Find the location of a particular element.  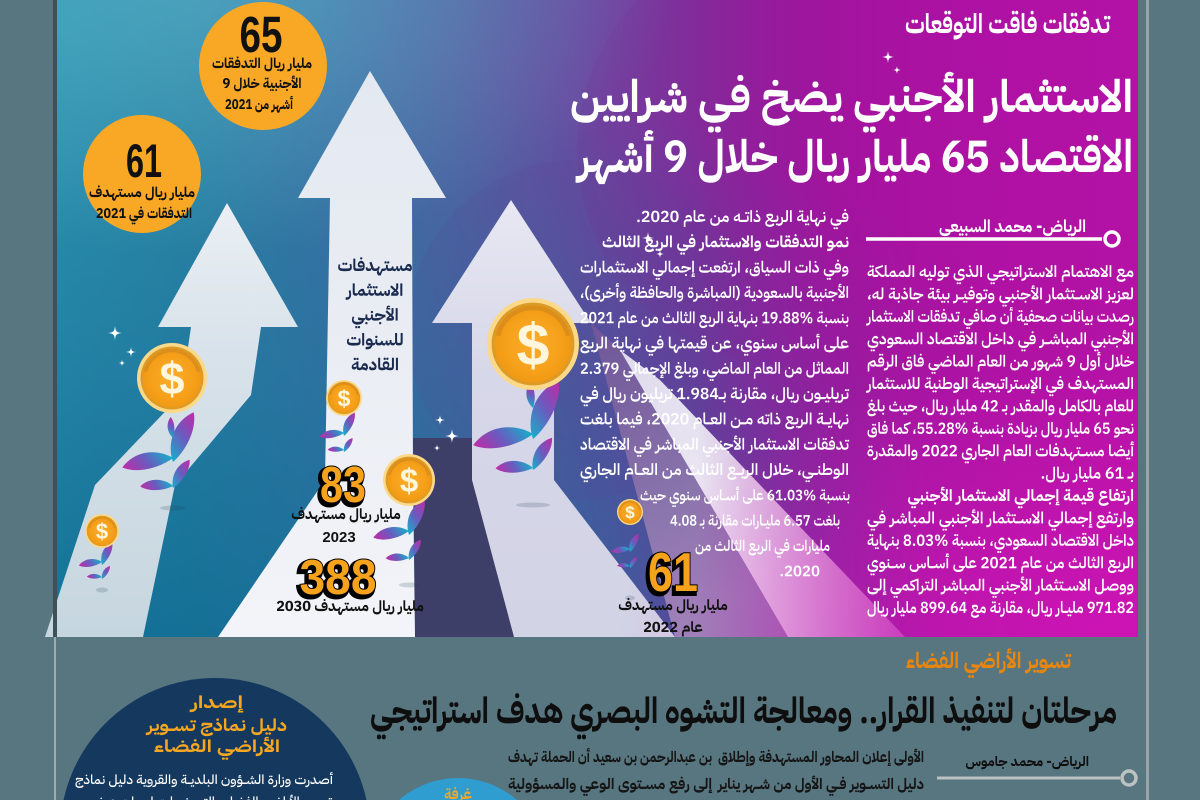

svg-text: 65 is located at coordinates (261, 34).